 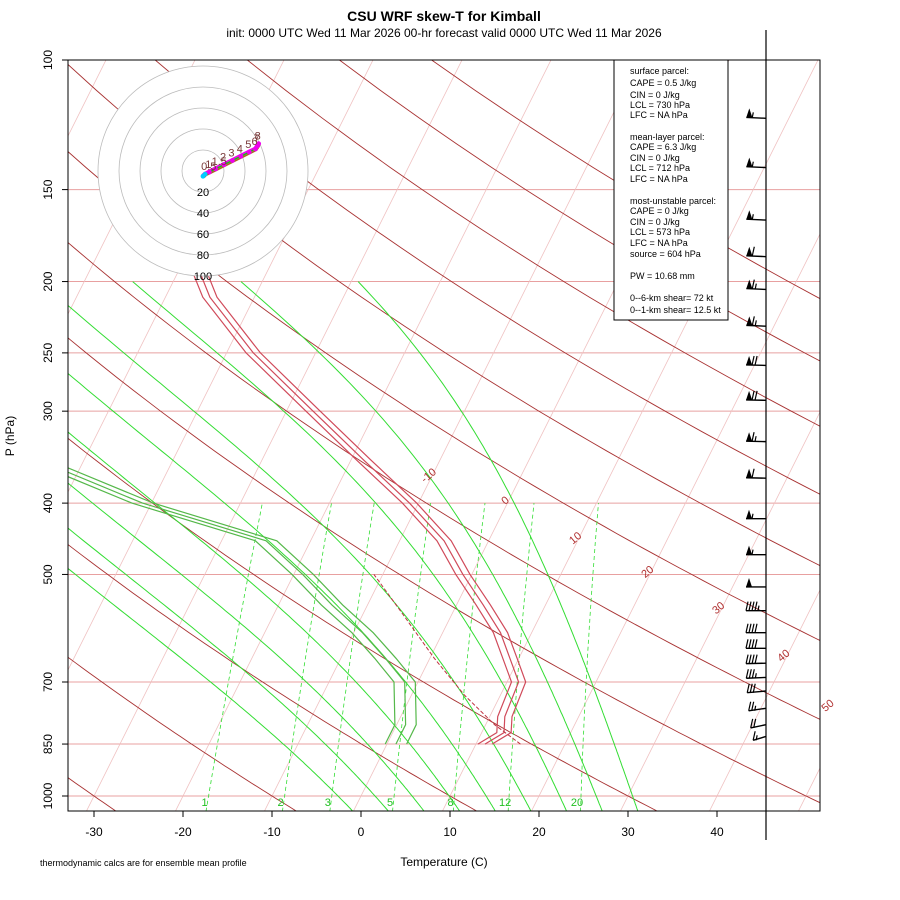 What do you see at coordinates (450, 832) in the screenshot?
I see `x-tick-label: 10` at bounding box center [450, 832].